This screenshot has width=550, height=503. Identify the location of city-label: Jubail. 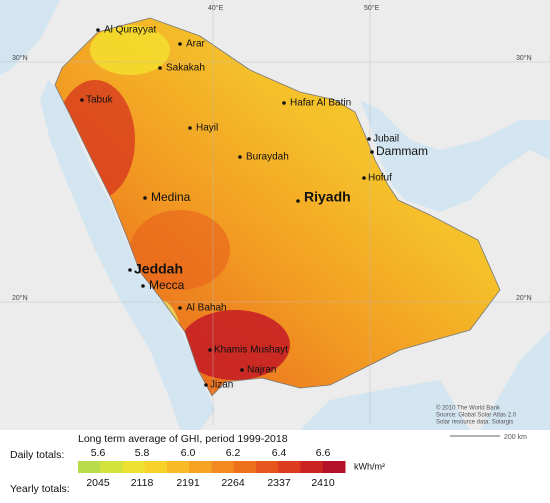
(386, 139).